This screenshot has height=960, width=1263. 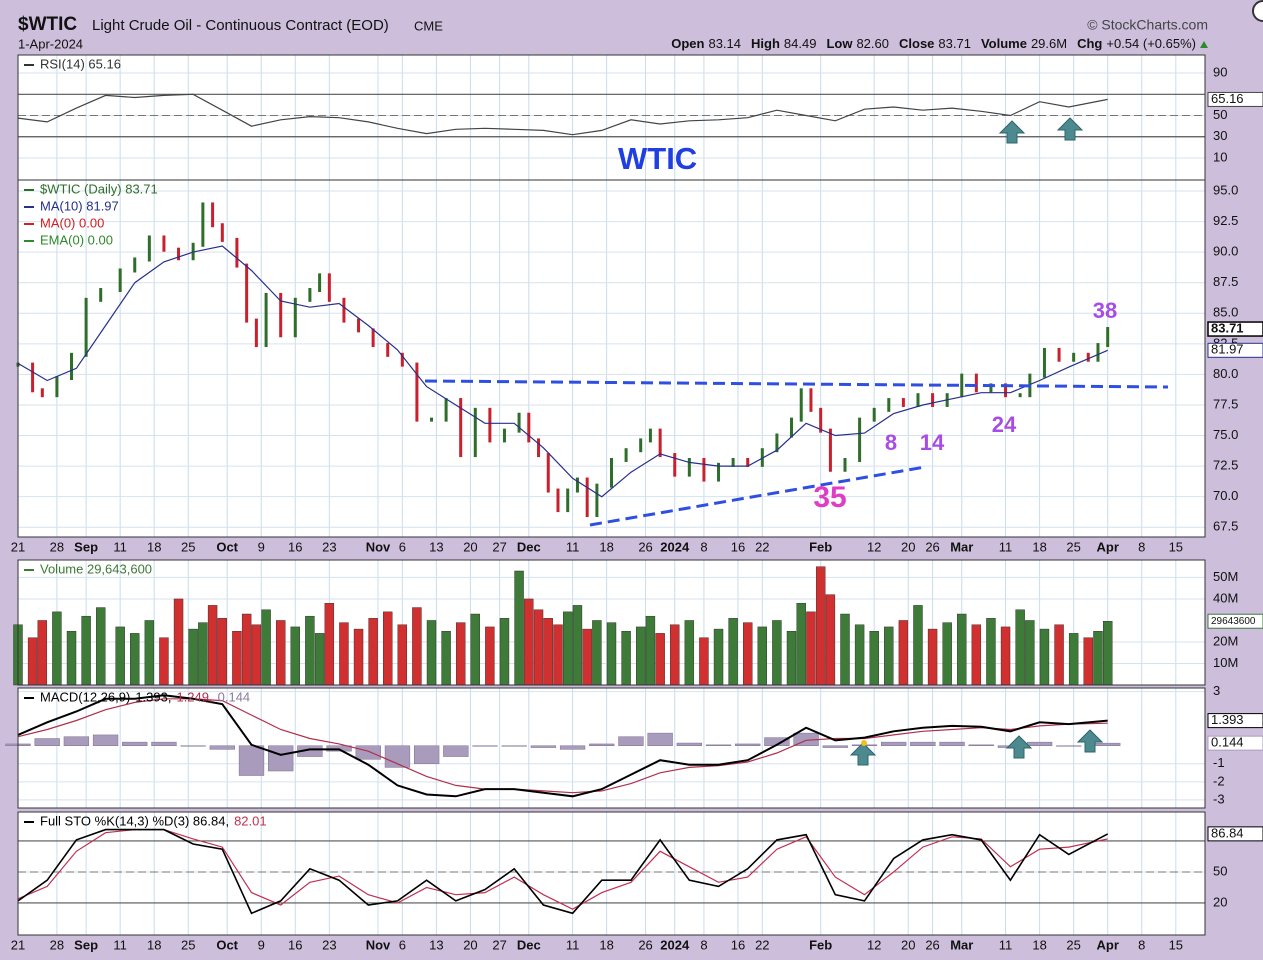 What do you see at coordinates (86, 546) in the screenshot?
I see `x-tick-label: Sep` at bounding box center [86, 546].